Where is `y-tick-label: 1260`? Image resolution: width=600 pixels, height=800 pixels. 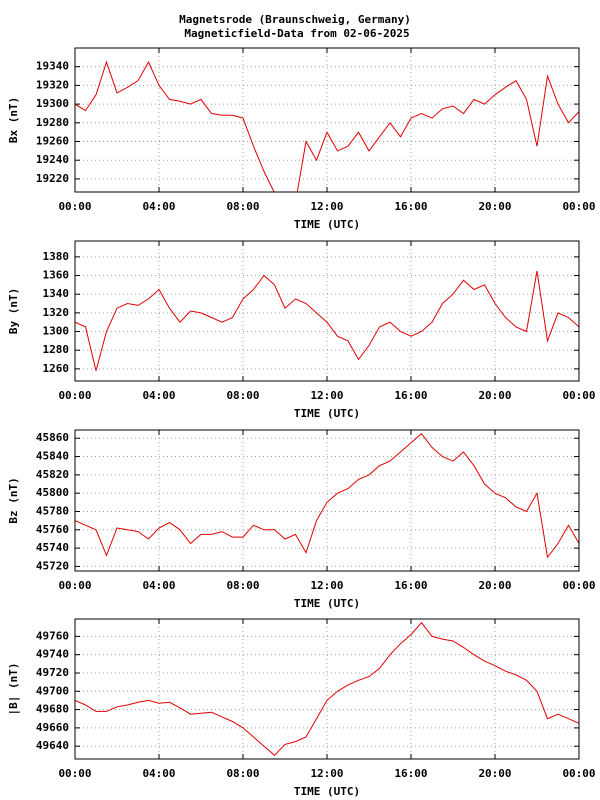 y-tick-label: 1260 is located at coordinates (56, 368).